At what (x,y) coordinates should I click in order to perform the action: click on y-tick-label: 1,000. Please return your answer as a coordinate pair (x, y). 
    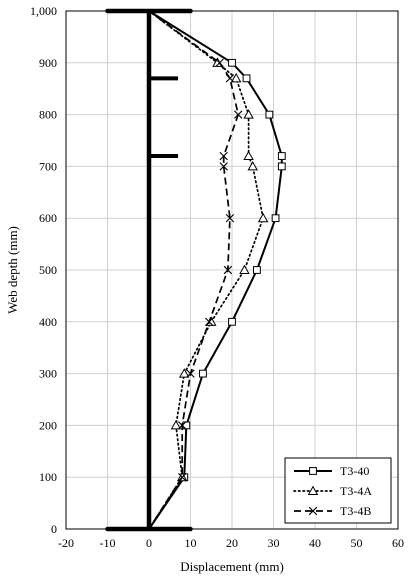
    Looking at the image, I should click on (43, 11).